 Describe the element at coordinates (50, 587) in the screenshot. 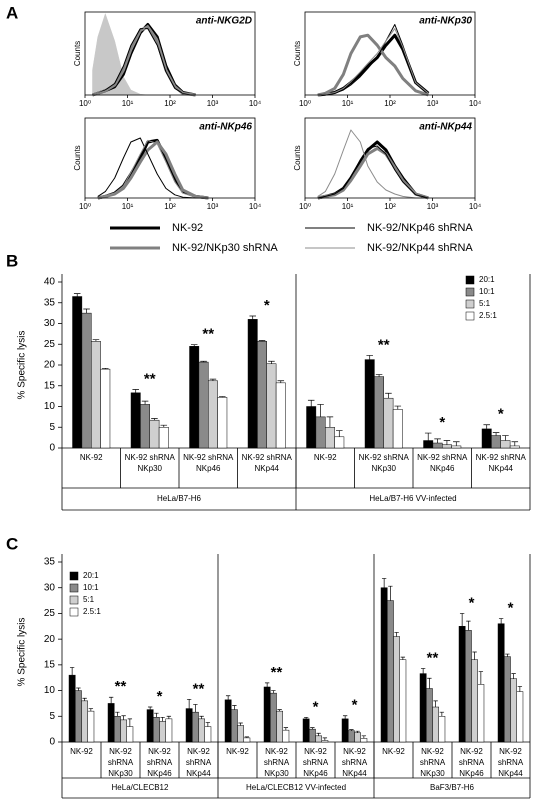

I see `y-tick-label: 30` at that location.